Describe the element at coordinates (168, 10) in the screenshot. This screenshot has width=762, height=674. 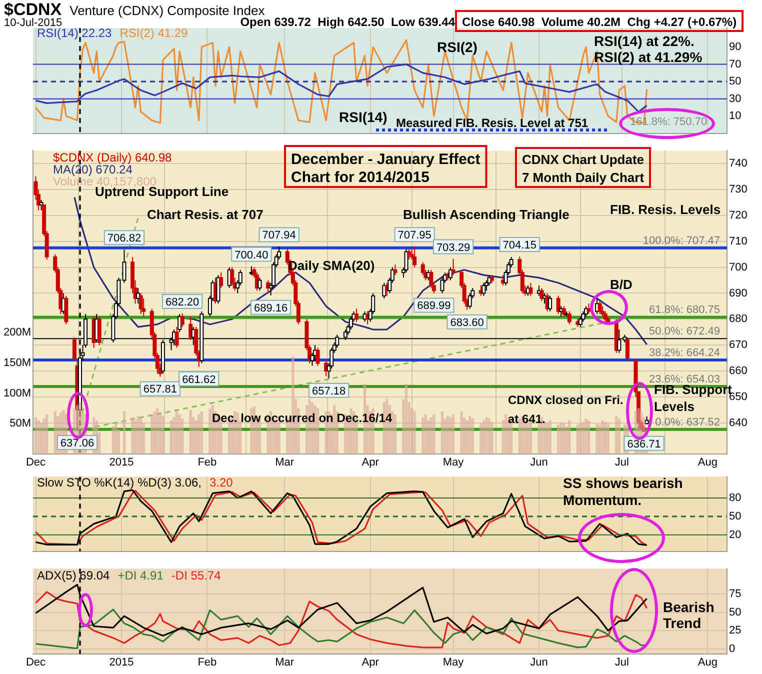
I see `chart-subtitle: Venture (CDNX) Composite Index` at that location.